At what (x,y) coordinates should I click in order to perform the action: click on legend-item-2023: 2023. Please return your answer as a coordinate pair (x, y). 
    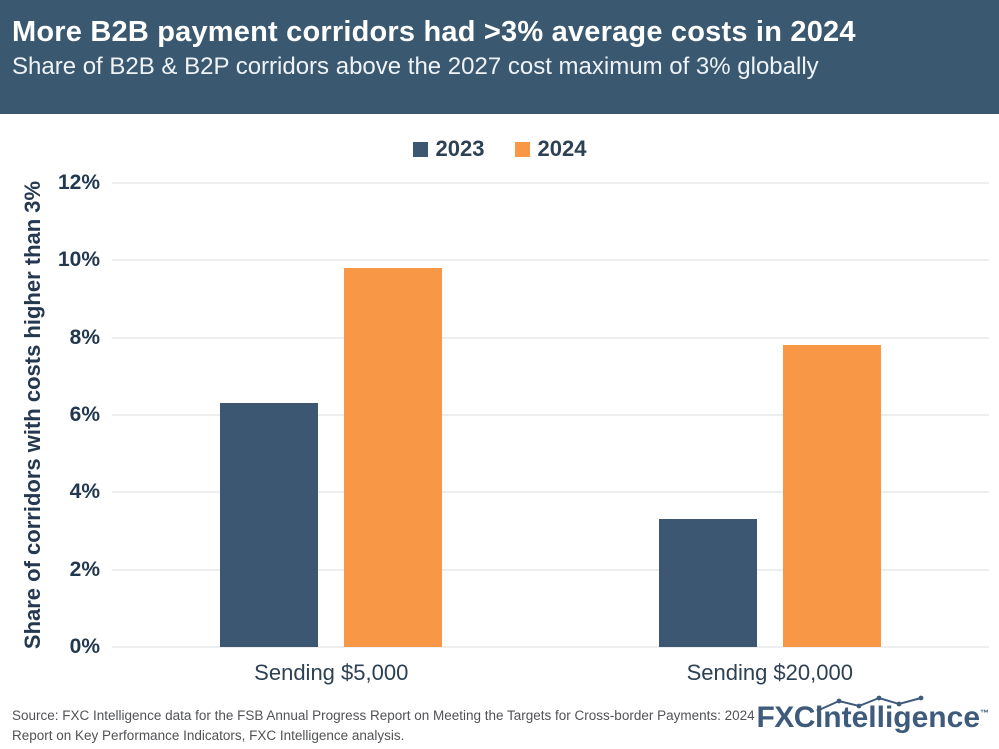
    Looking at the image, I should click on (448, 149).